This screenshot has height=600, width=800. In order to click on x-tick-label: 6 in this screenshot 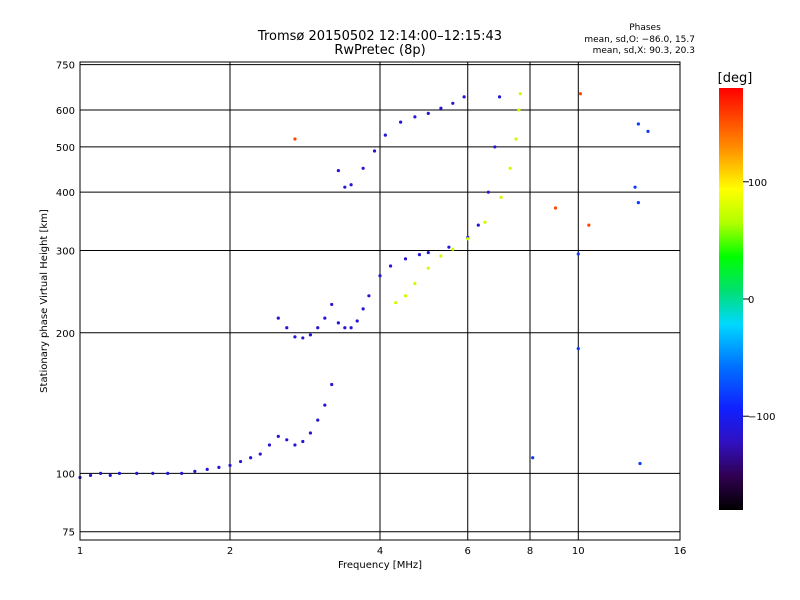, I will do `click(468, 551)`.